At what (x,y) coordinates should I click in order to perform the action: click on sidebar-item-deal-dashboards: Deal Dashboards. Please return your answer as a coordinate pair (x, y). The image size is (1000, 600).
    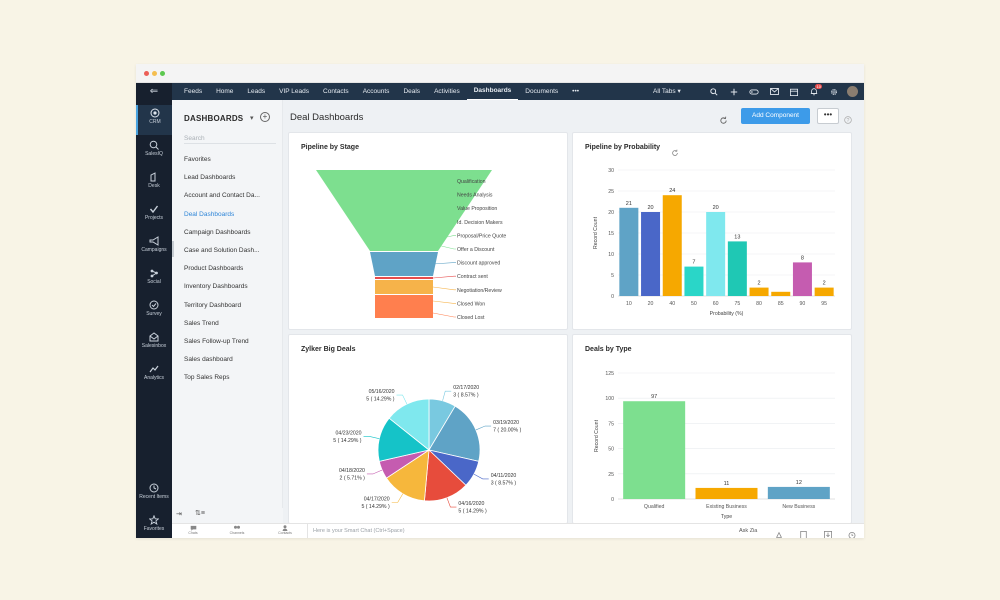
    Looking at the image, I should click on (209, 214).